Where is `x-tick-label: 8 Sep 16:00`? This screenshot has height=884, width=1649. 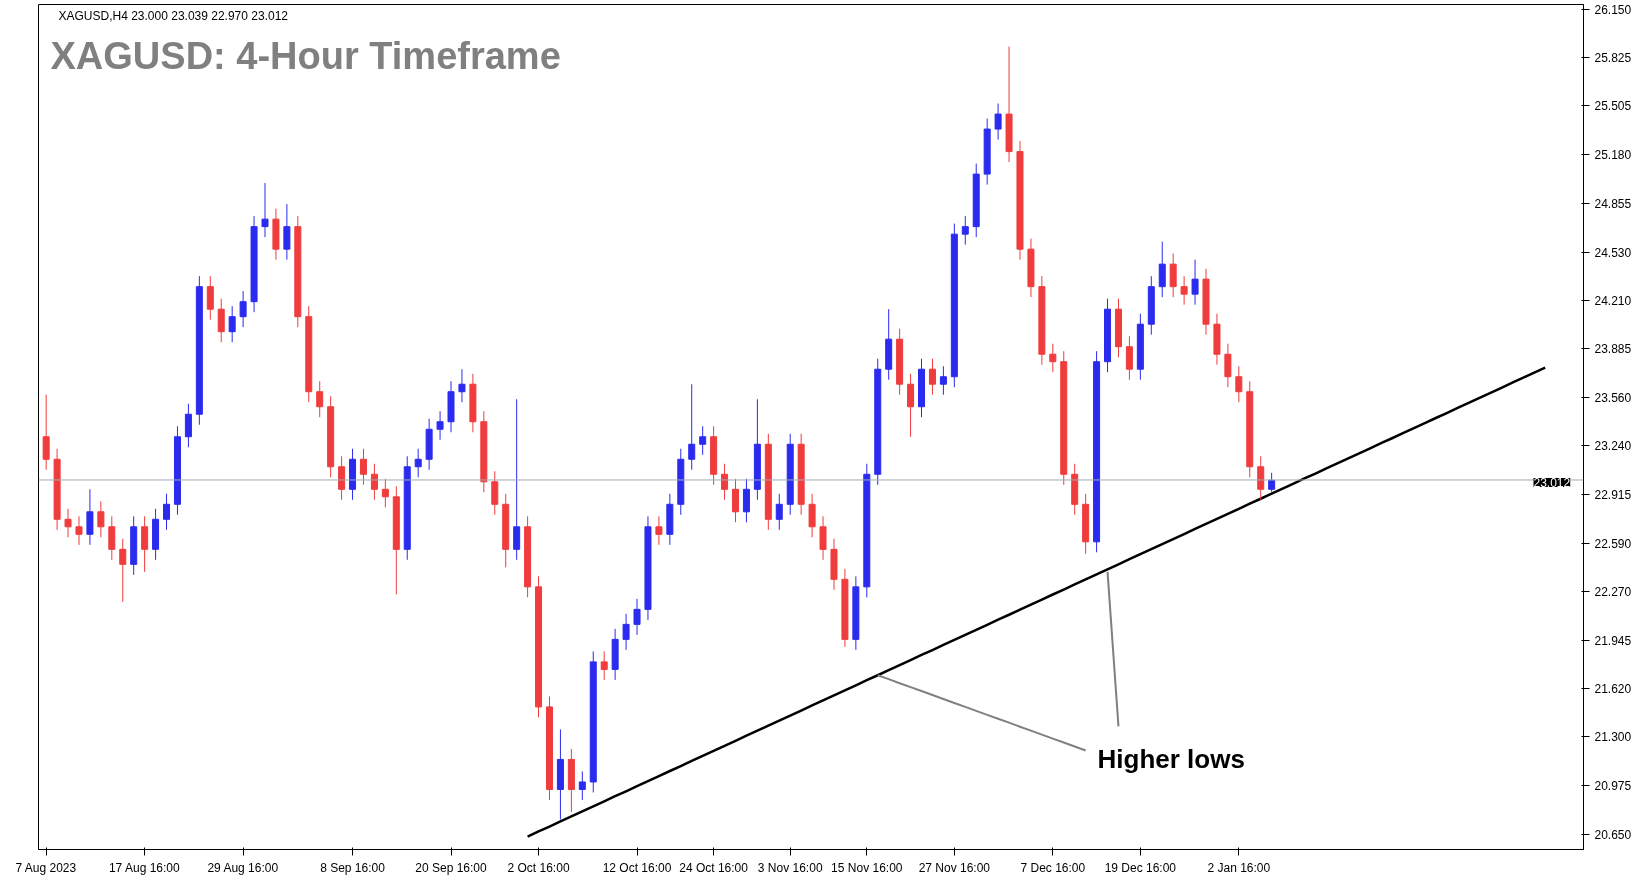 x-tick-label: 8 Sep 16:00 is located at coordinates (353, 867).